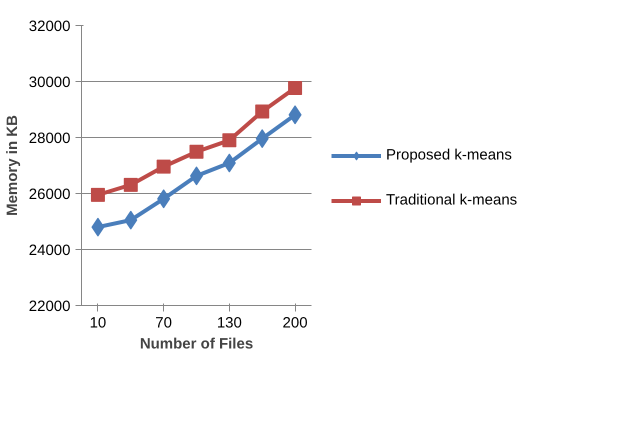 This screenshot has width=628, height=423. What do you see at coordinates (295, 323) in the screenshot?
I see `x-tick-label: 200` at bounding box center [295, 323].